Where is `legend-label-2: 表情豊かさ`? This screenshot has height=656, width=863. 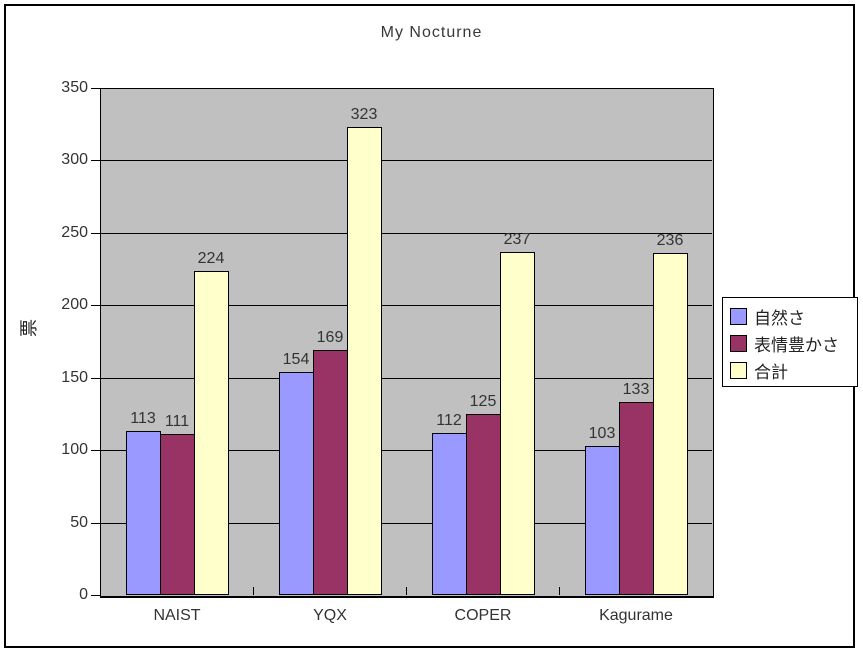
legend-label-2: 表情豊かさ is located at coordinates (796, 345).